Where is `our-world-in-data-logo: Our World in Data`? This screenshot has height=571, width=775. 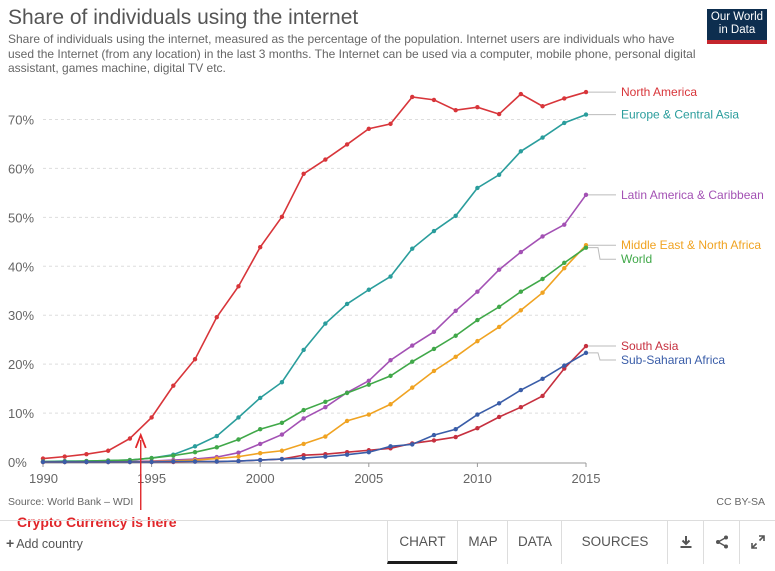
our-world-in-data-logo: Our World in Data is located at coordinates (737, 26).